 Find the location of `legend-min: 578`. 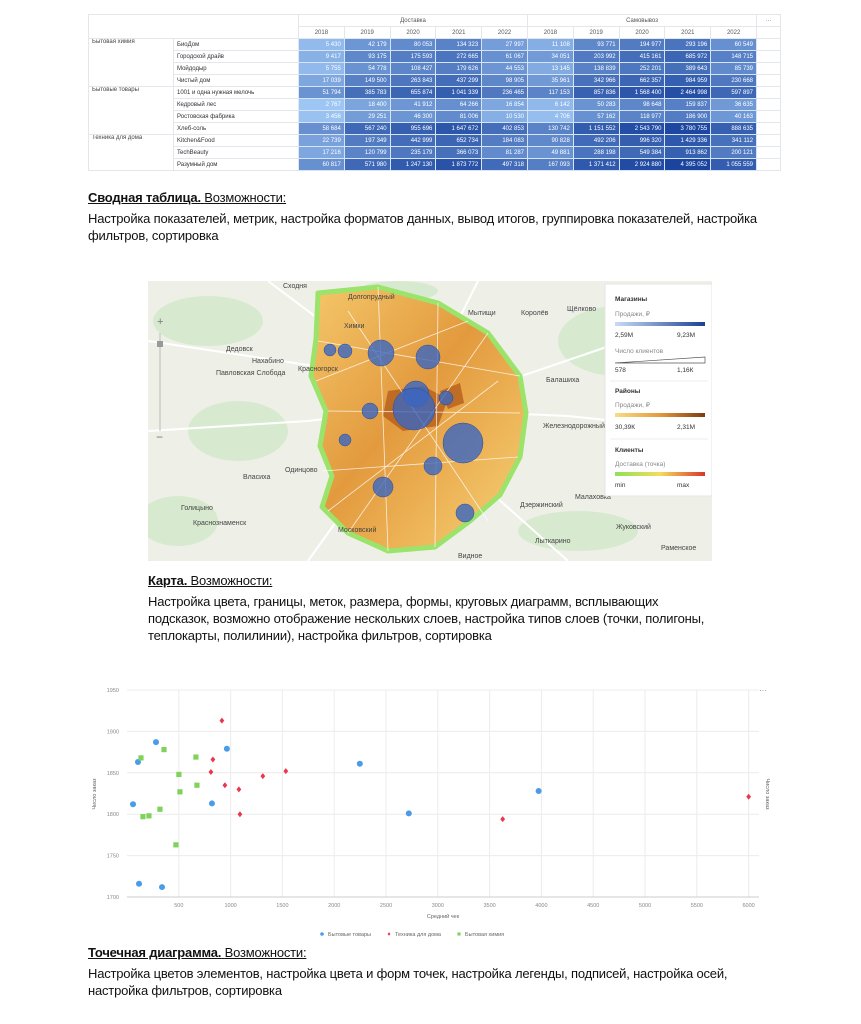

legend-min: 578 is located at coordinates (620, 370).